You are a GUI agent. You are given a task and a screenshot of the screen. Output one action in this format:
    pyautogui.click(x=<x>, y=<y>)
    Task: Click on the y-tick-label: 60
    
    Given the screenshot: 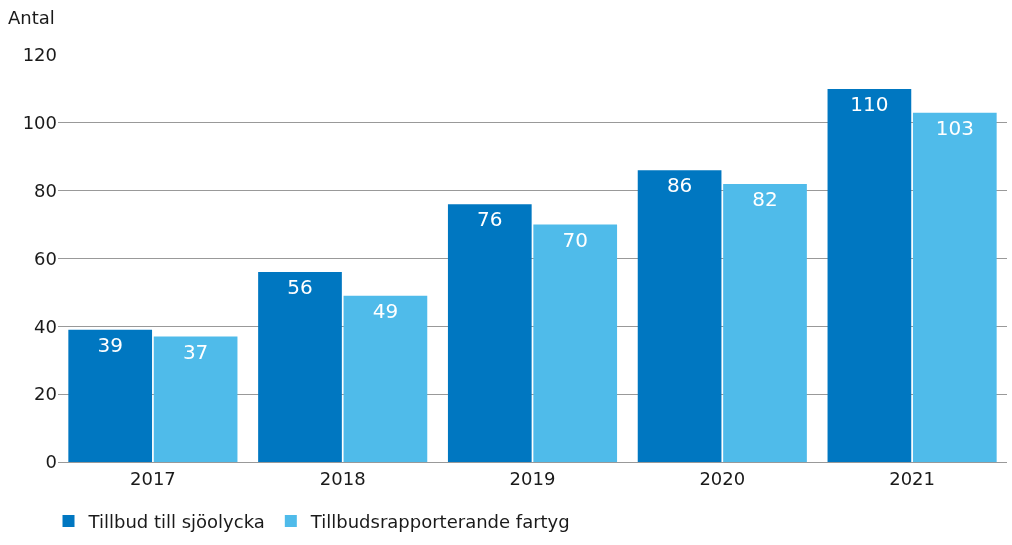 What is the action you would take?
    pyautogui.click(x=45, y=258)
    